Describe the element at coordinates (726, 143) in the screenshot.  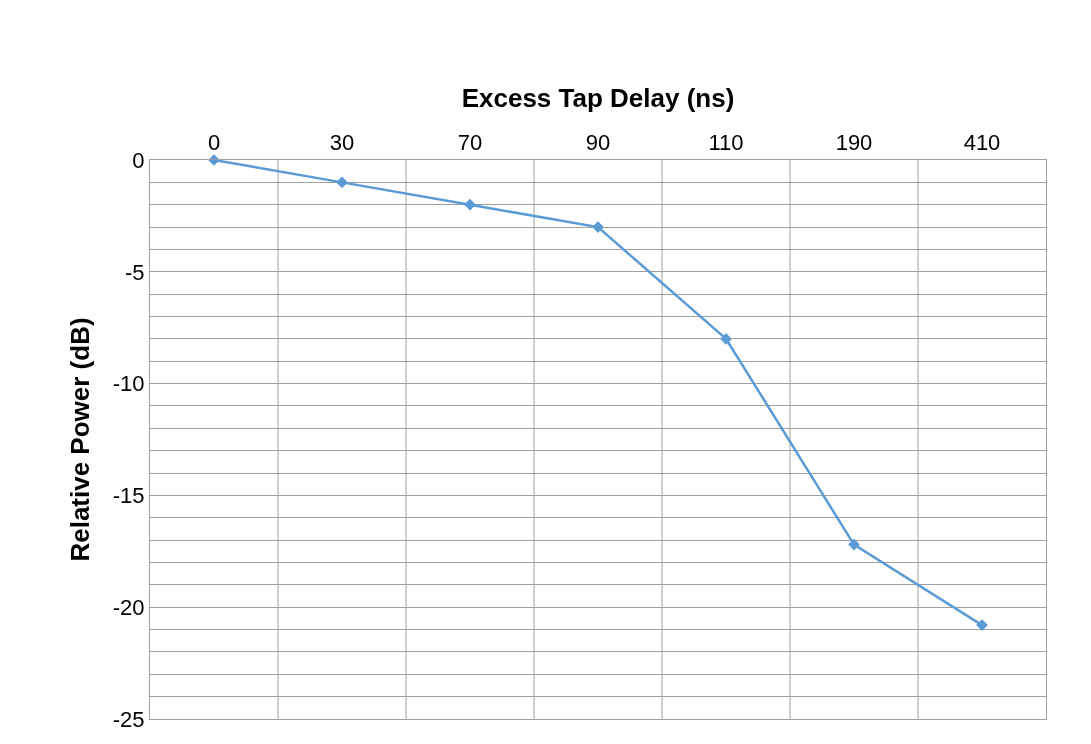
I see `x-tick-label: 110` at that location.